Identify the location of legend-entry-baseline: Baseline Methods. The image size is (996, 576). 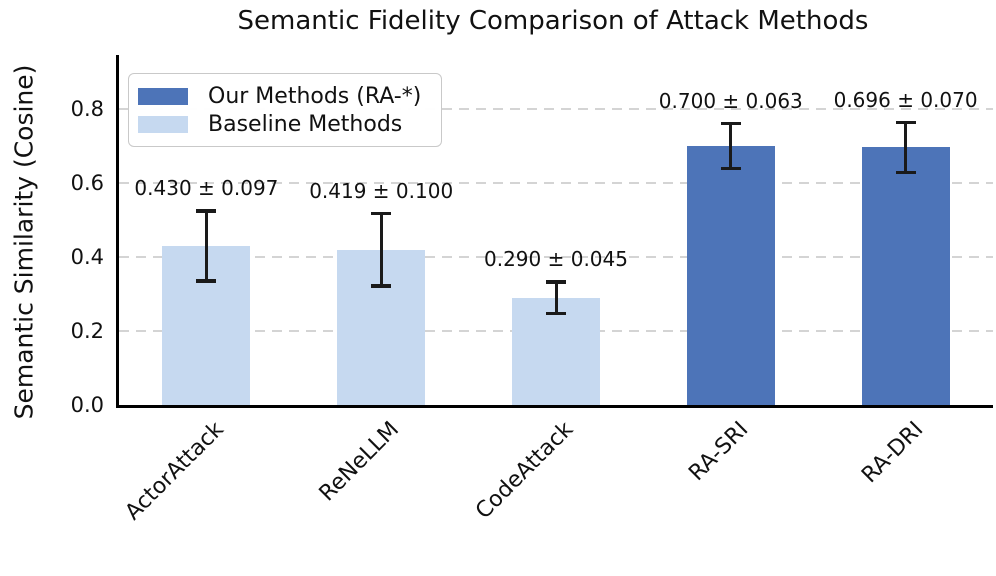
(283, 124).